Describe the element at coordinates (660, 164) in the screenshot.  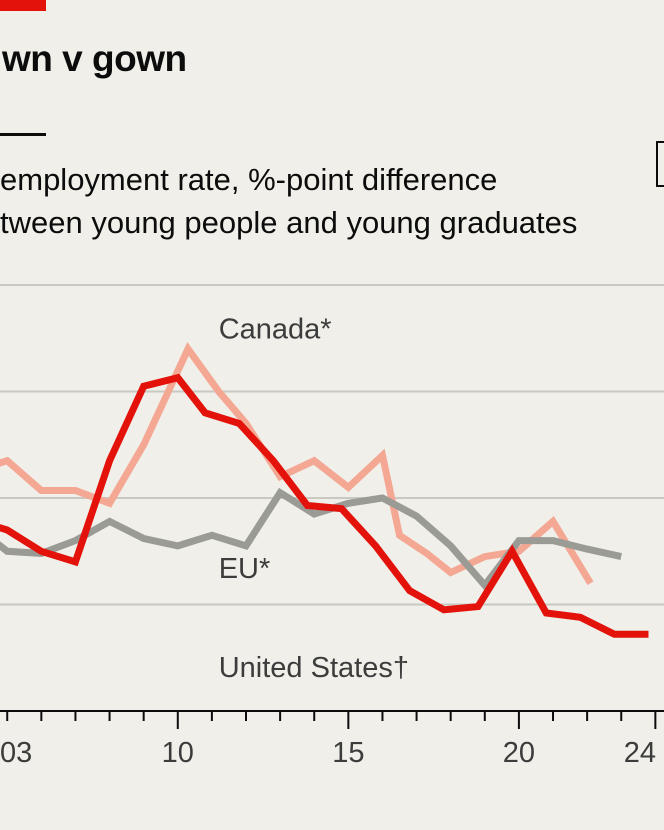
I see `legend-bracket-fragment` at that location.